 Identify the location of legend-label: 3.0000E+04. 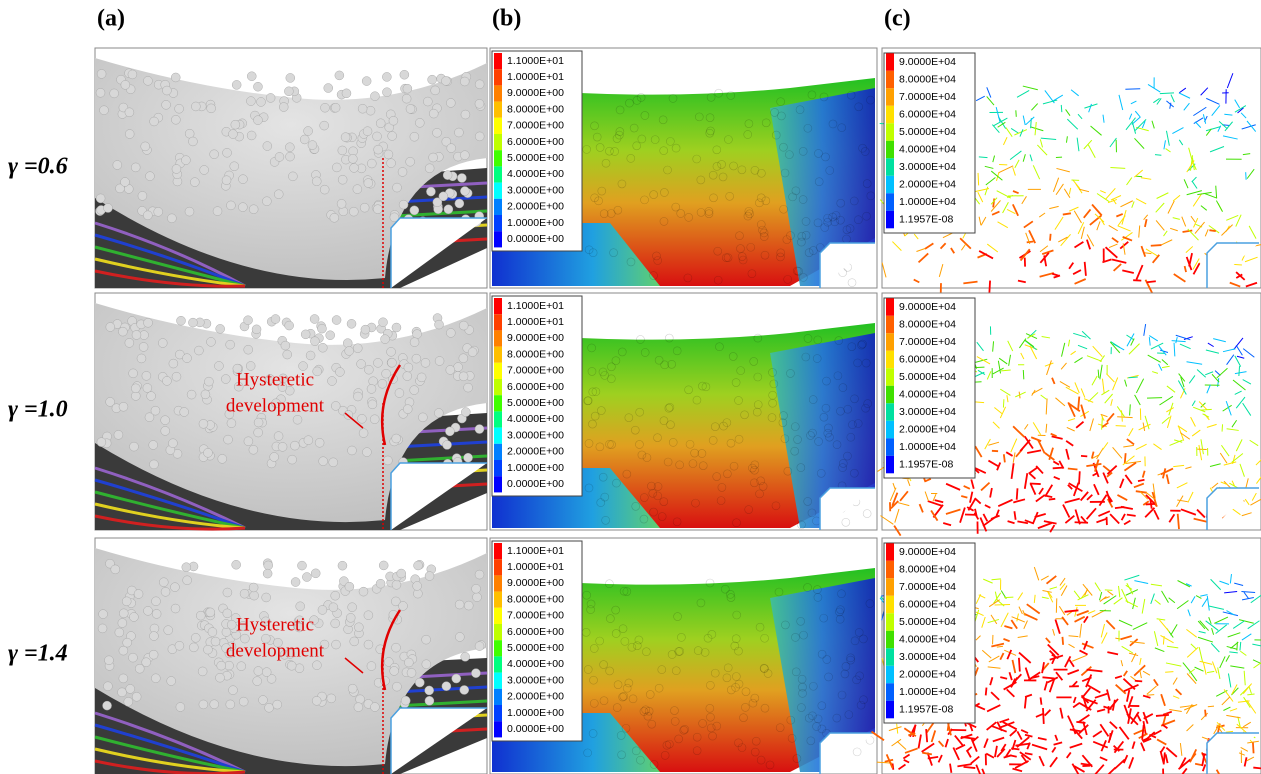
(927, 167).